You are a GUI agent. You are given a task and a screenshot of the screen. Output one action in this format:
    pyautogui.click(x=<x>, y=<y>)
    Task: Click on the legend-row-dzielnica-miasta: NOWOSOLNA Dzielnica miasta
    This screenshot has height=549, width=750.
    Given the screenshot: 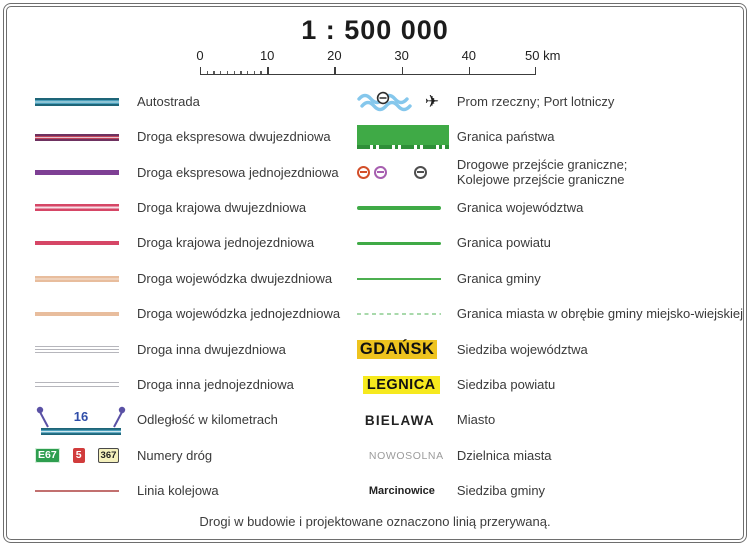 What is the action you would take?
    pyautogui.click(x=550, y=455)
    